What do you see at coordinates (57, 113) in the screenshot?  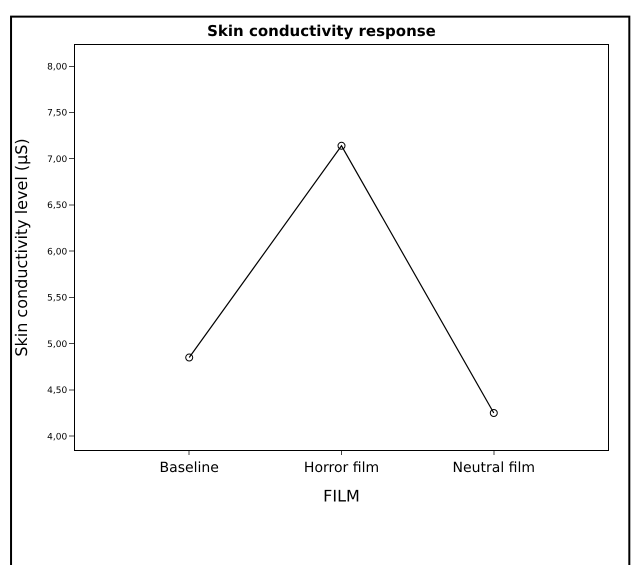 I see `y-tick-label: 7,50` at bounding box center [57, 113].